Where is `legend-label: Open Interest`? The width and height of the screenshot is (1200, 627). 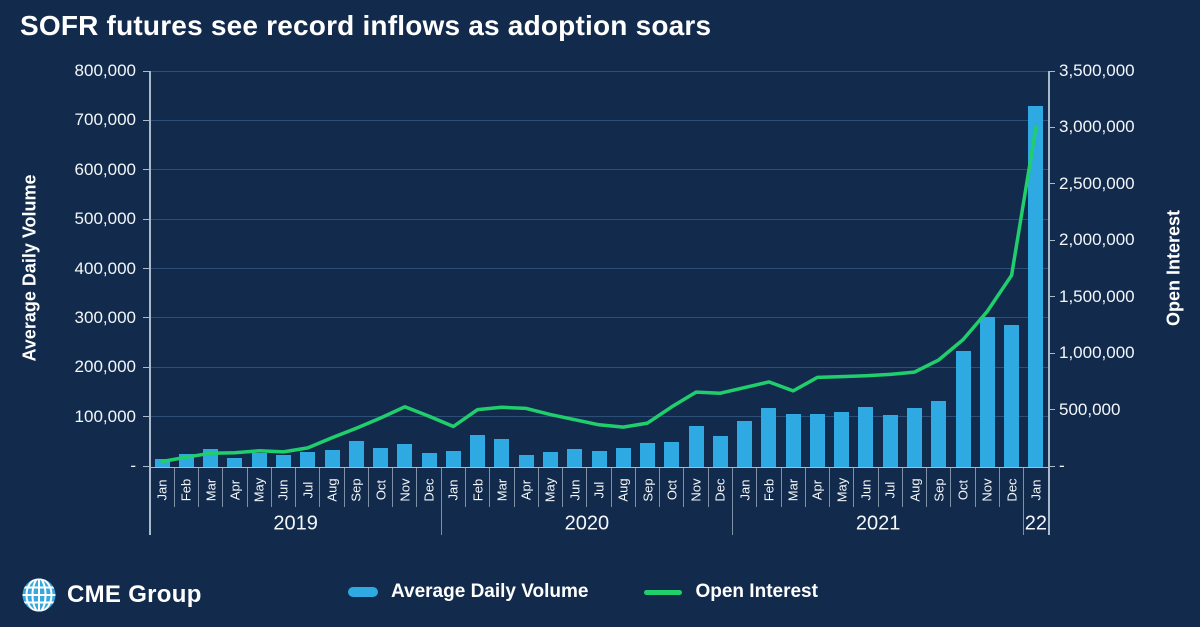
legend-label: Open Interest is located at coordinates (756, 591).